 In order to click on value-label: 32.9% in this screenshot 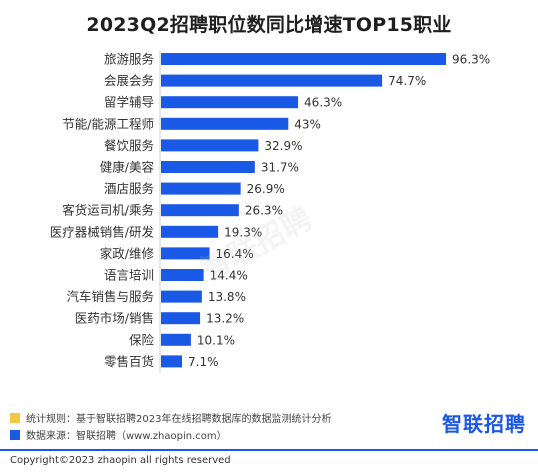, I will do `click(283, 146)`.